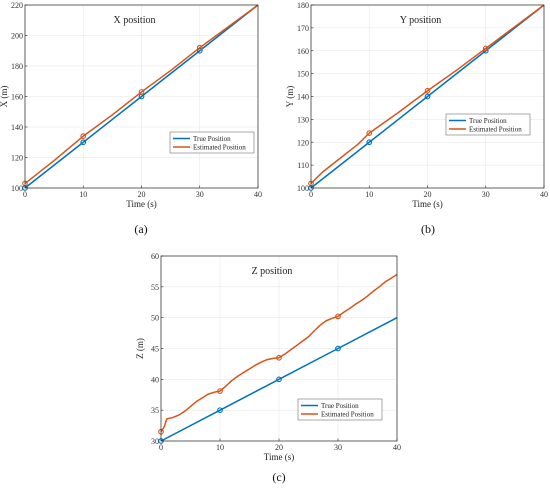  I want to click on y-tick-label: 45, so click(155, 349).